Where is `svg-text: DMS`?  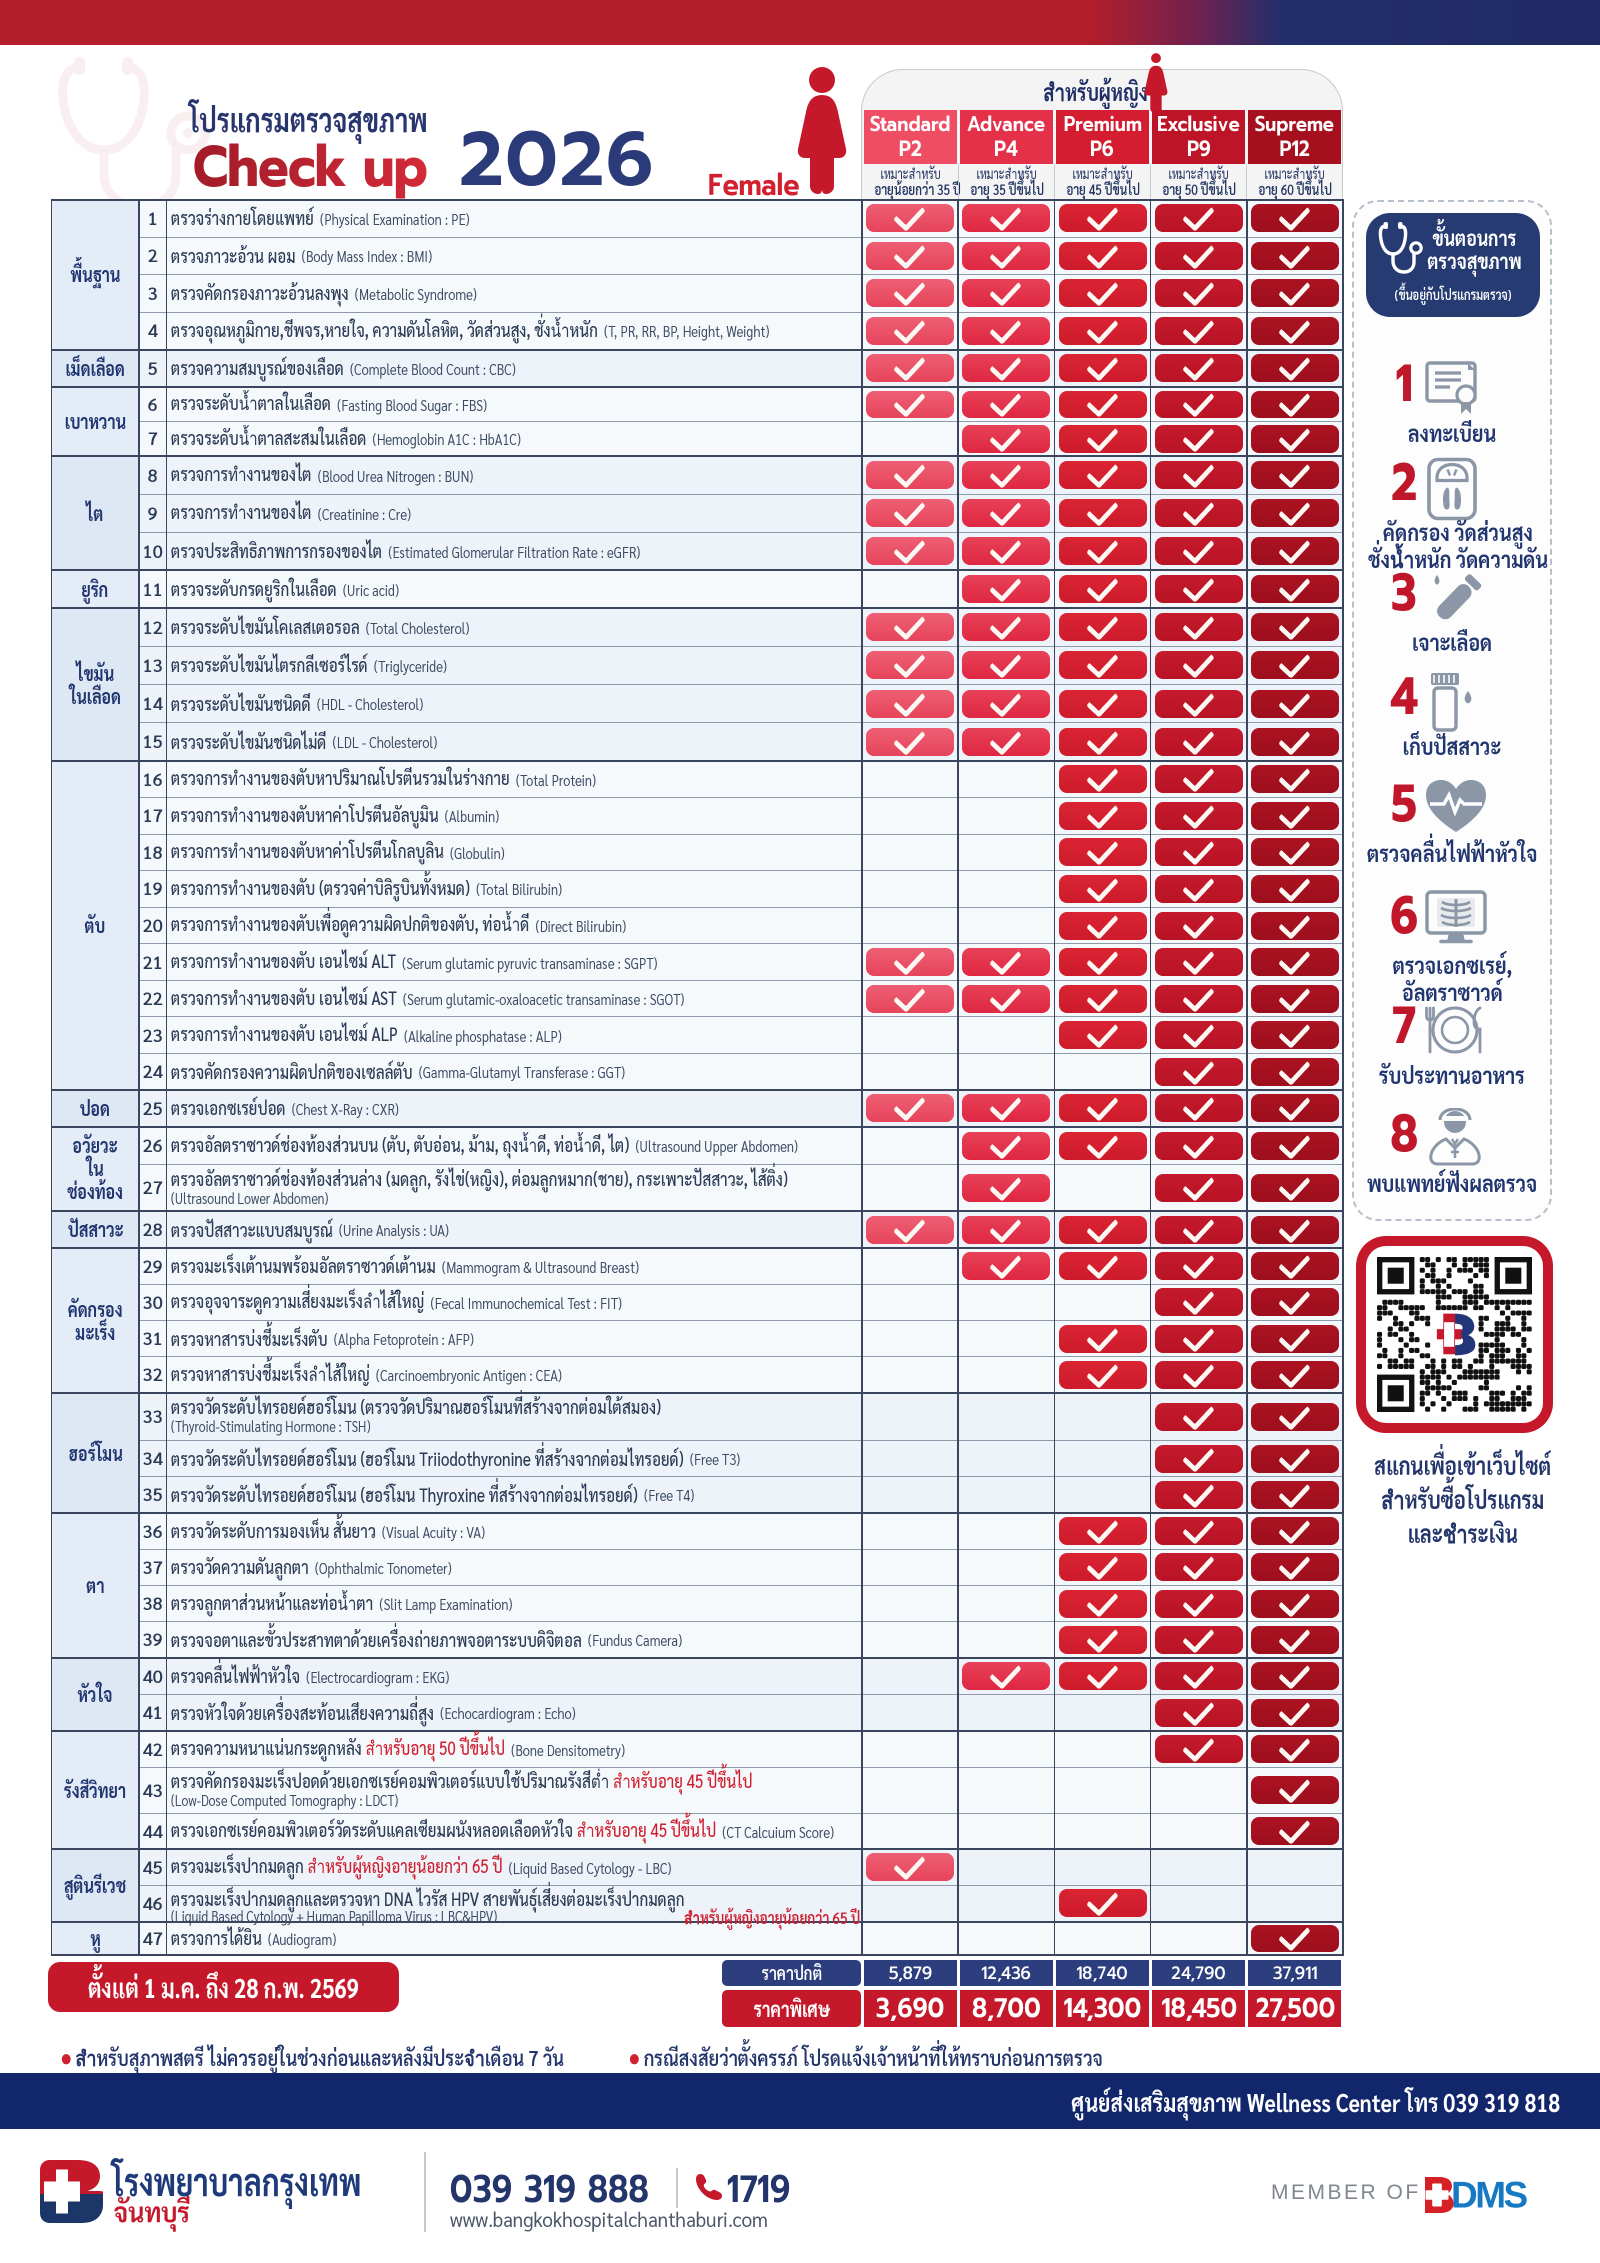
svg-text: DMS is located at coordinates (1489, 2195).